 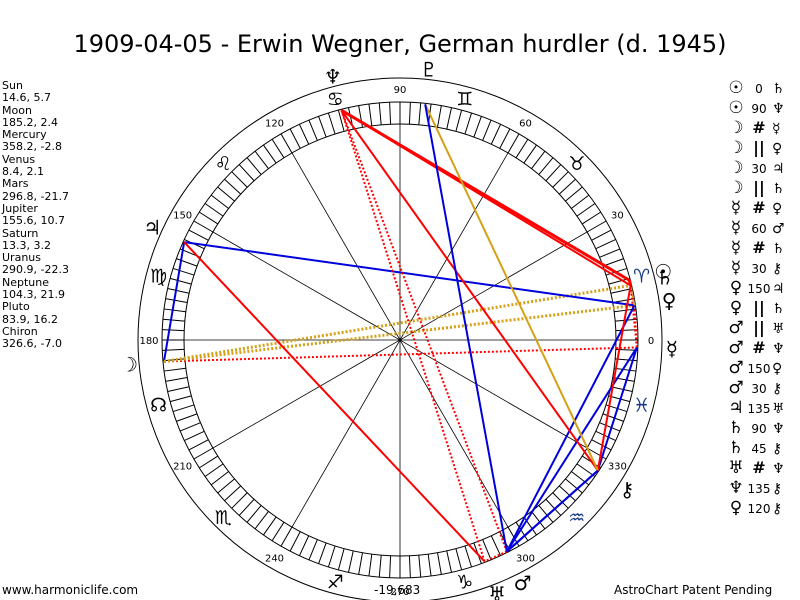 I want to click on aspect-row: ♄ 45 ⚷, so click(x=763, y=448).